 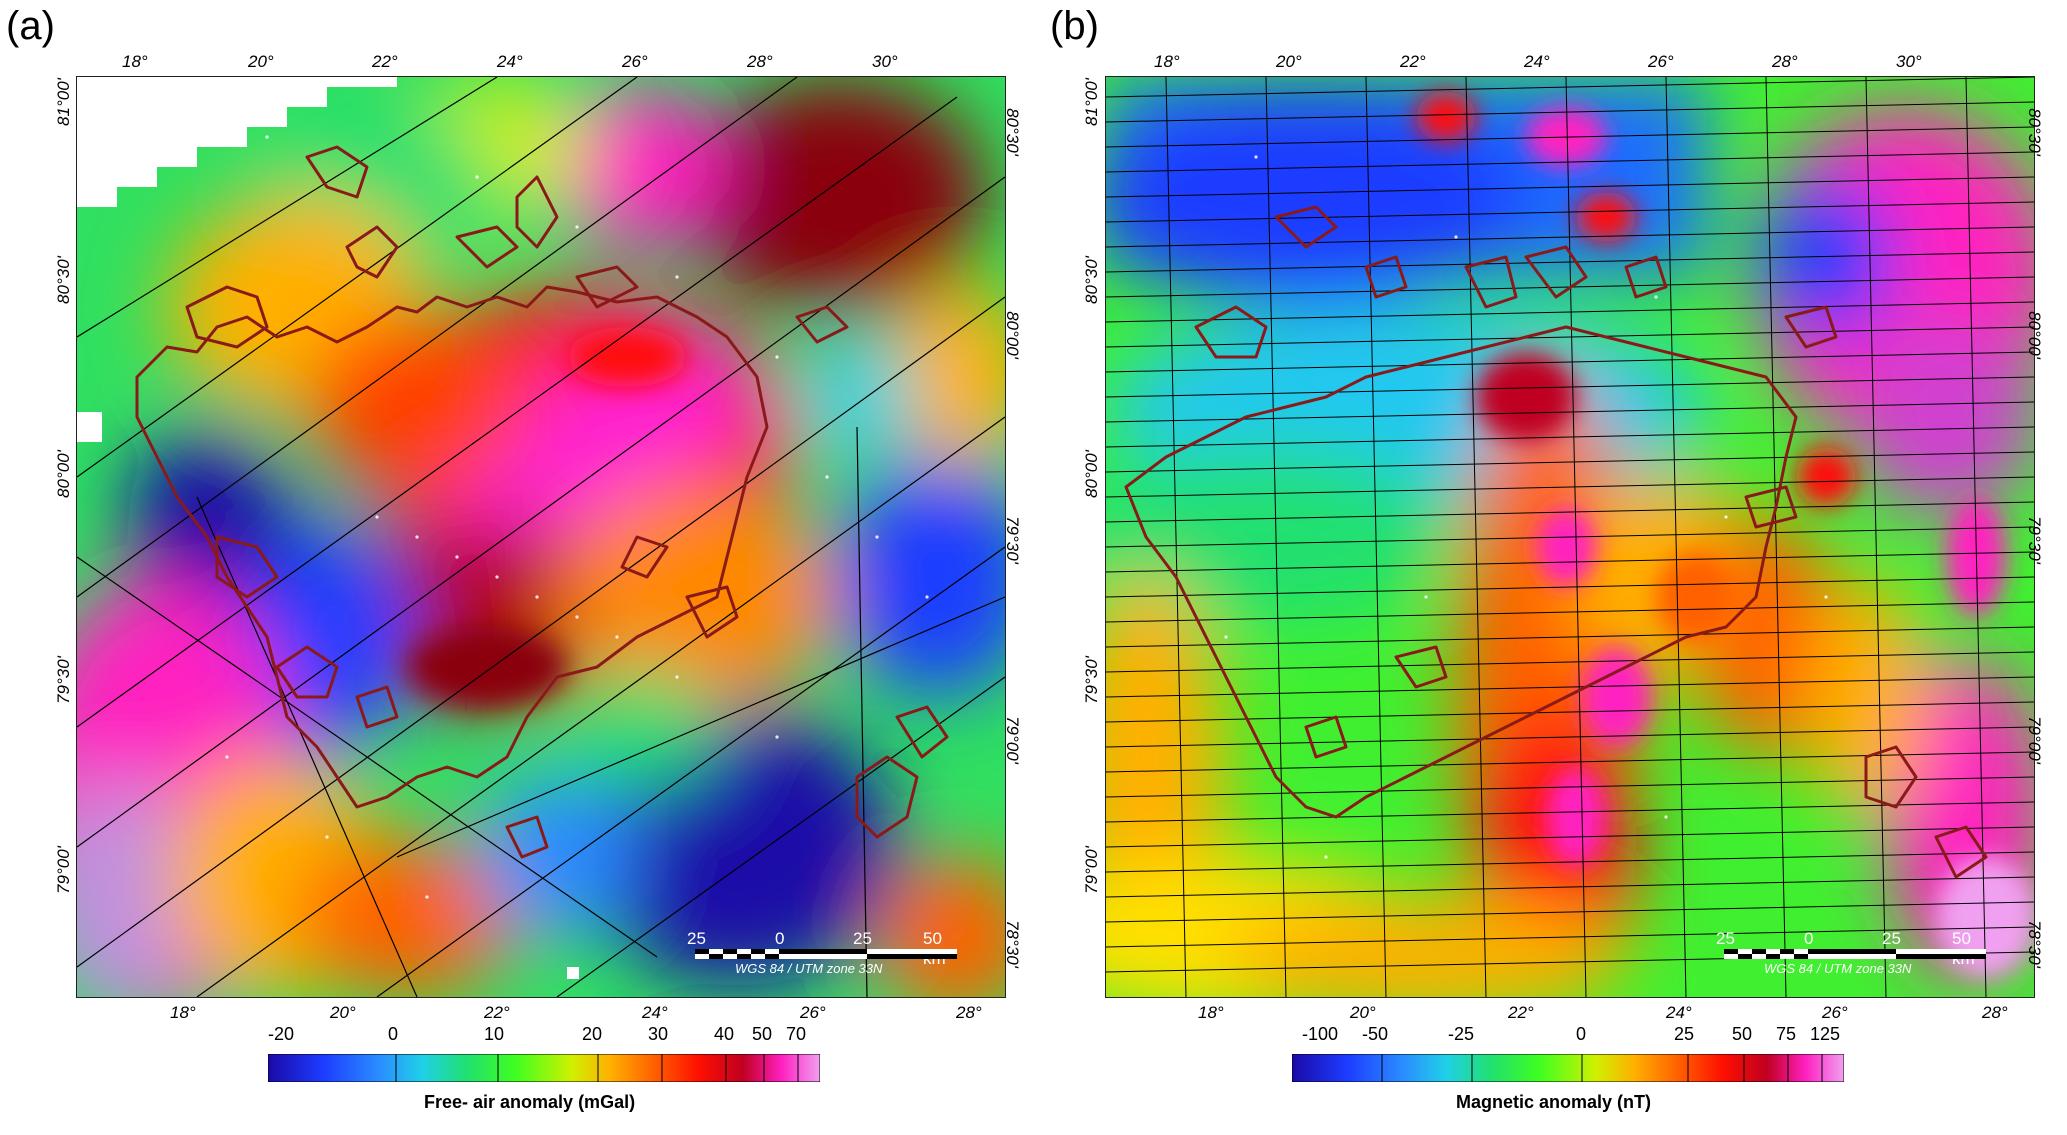 I want to click on panel-a-letter: (a), so click(x=30, y=26).